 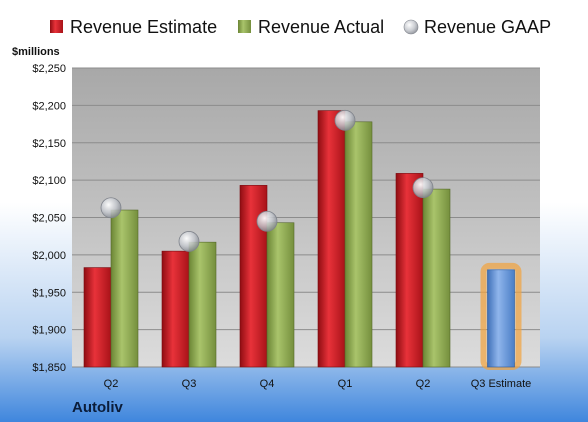 I want to click on y-tick-label: $1,900, so click(x=49, y=331).